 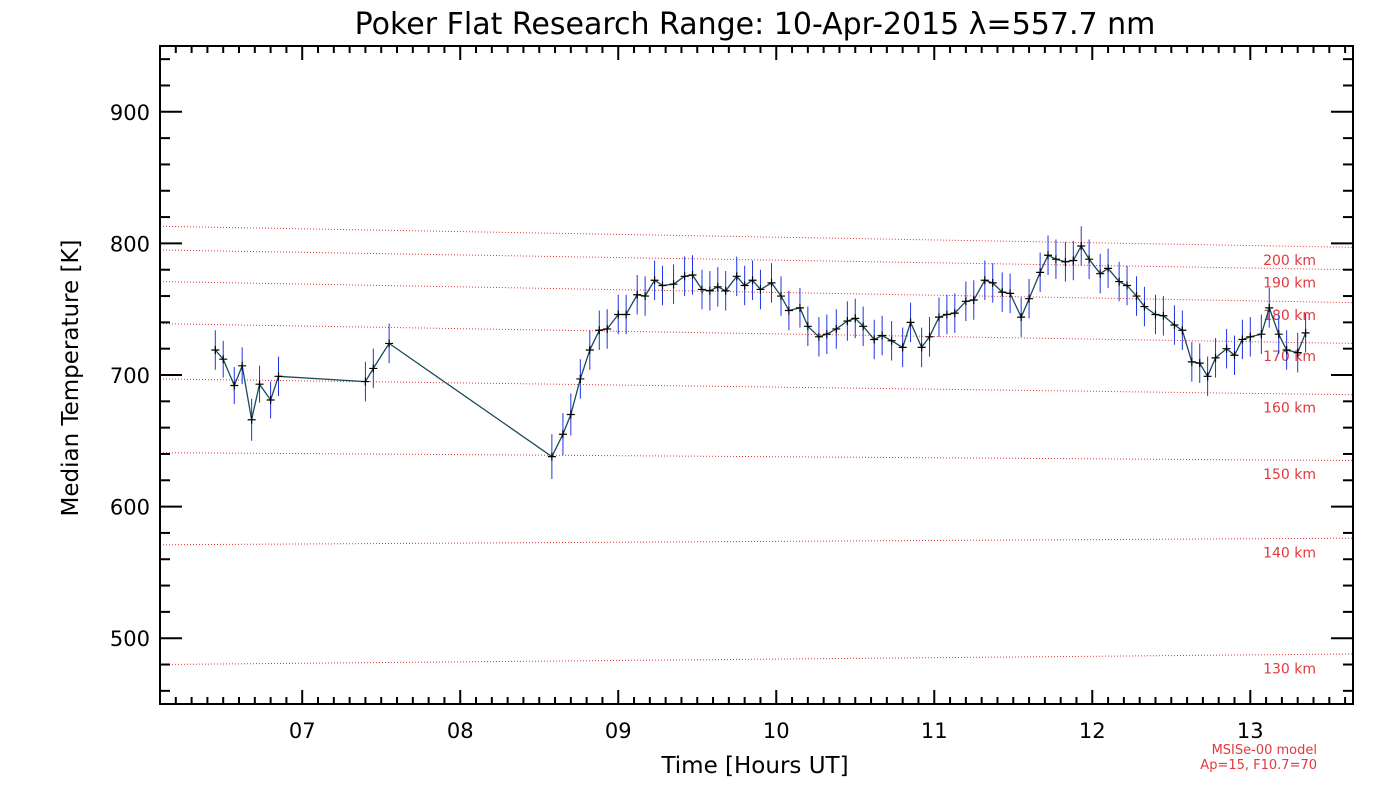 I want to click on reference-line-label: 200 km, so click(x=1289, y=261).